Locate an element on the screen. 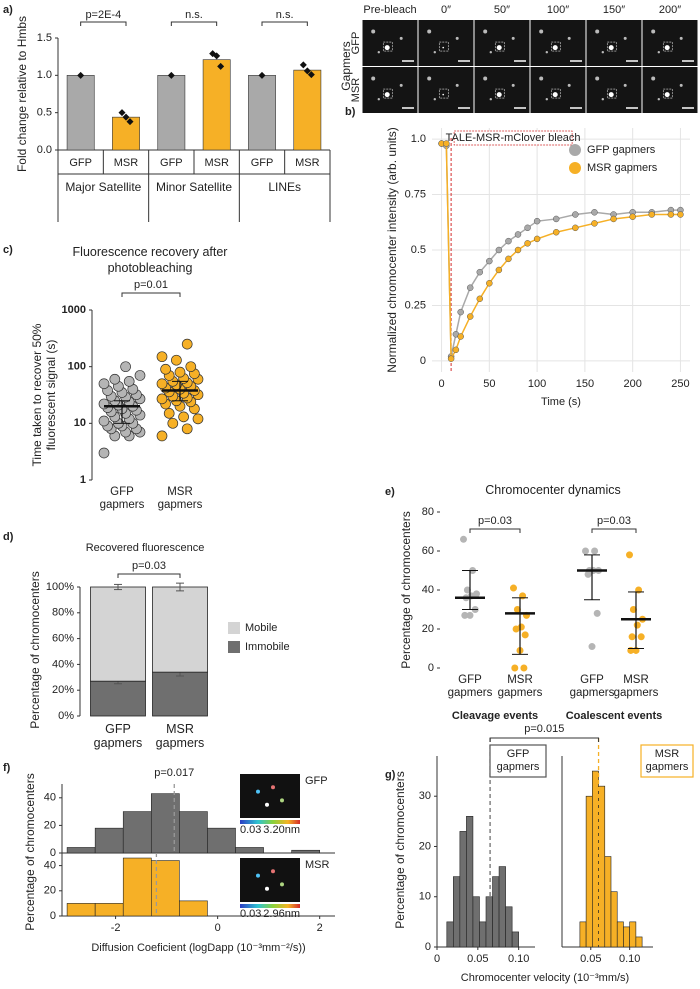 This screenshot has width=700, height=989. legend-swatch is located at coordinates (234, 628).